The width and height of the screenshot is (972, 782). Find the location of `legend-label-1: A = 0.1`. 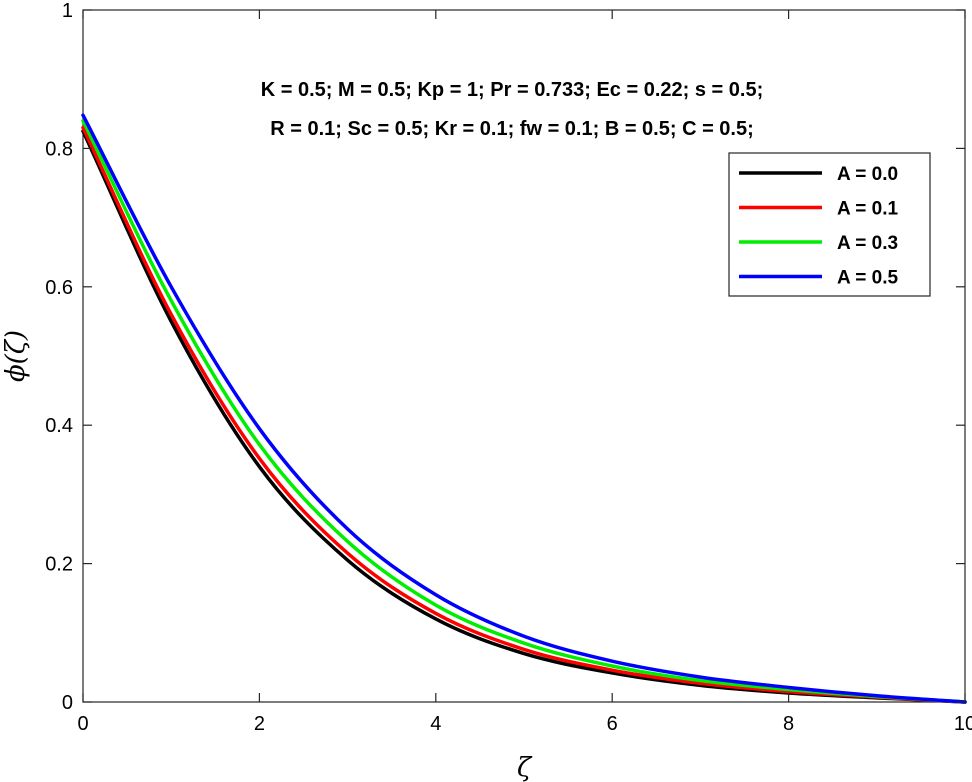

legend-label-1: A = 0.1 is located at coordinates (868, 209).